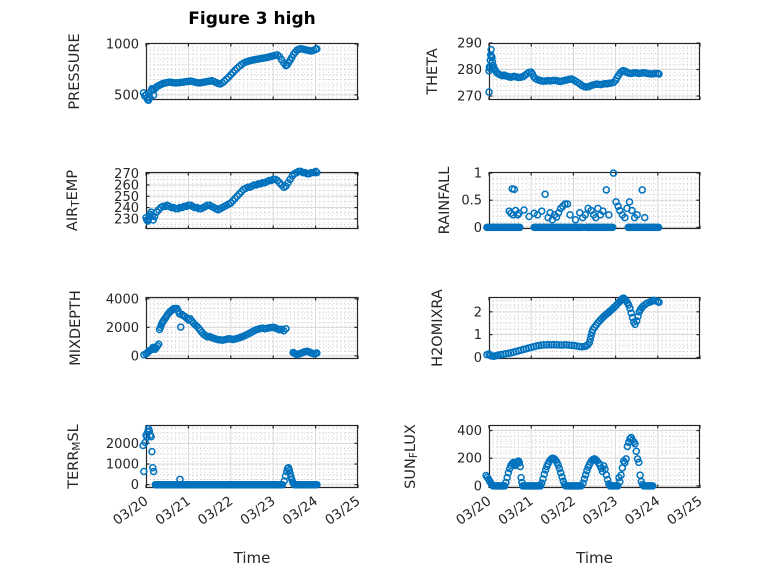 This screenshot has height=583, width=778. I want to click on mixdepth-major-grid, so click(252, 328).